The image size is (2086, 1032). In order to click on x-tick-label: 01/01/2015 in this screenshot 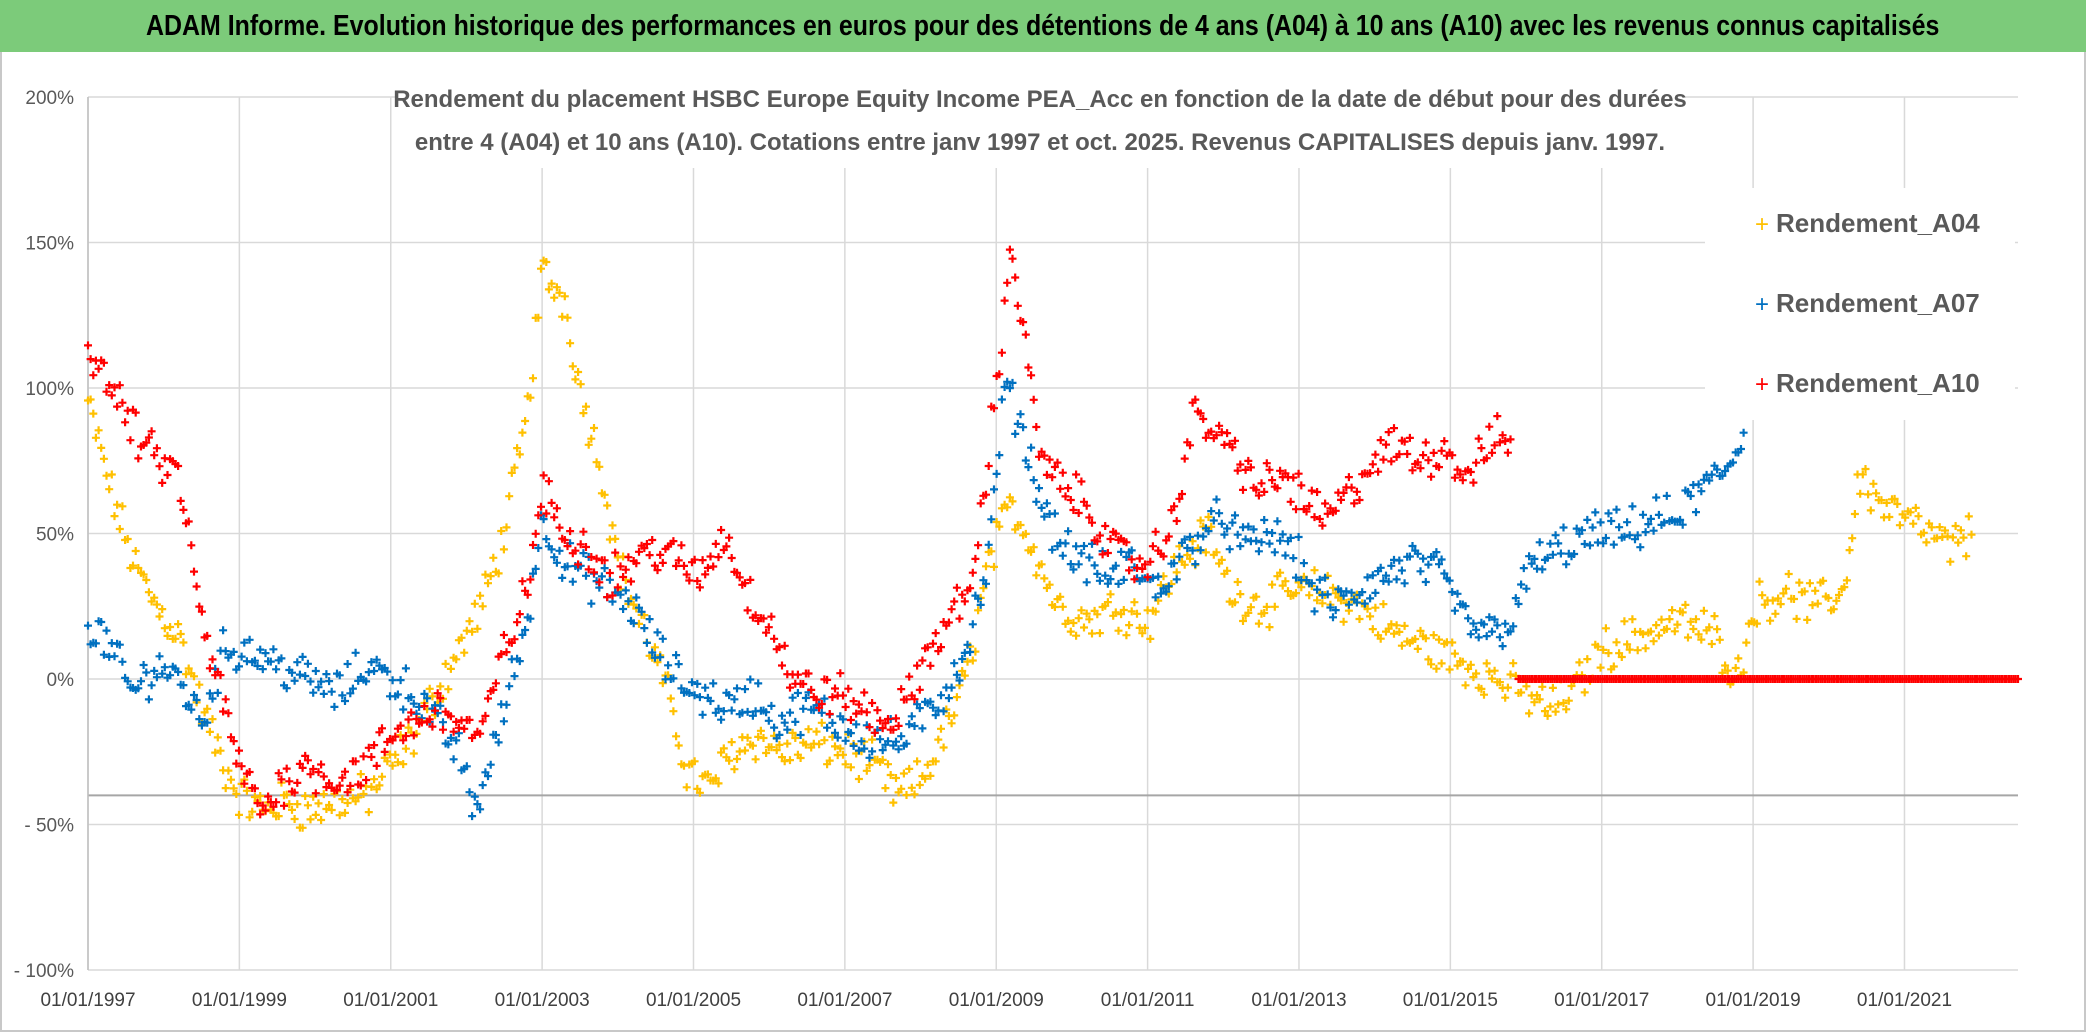, I will do `click(1450, 1000)`.